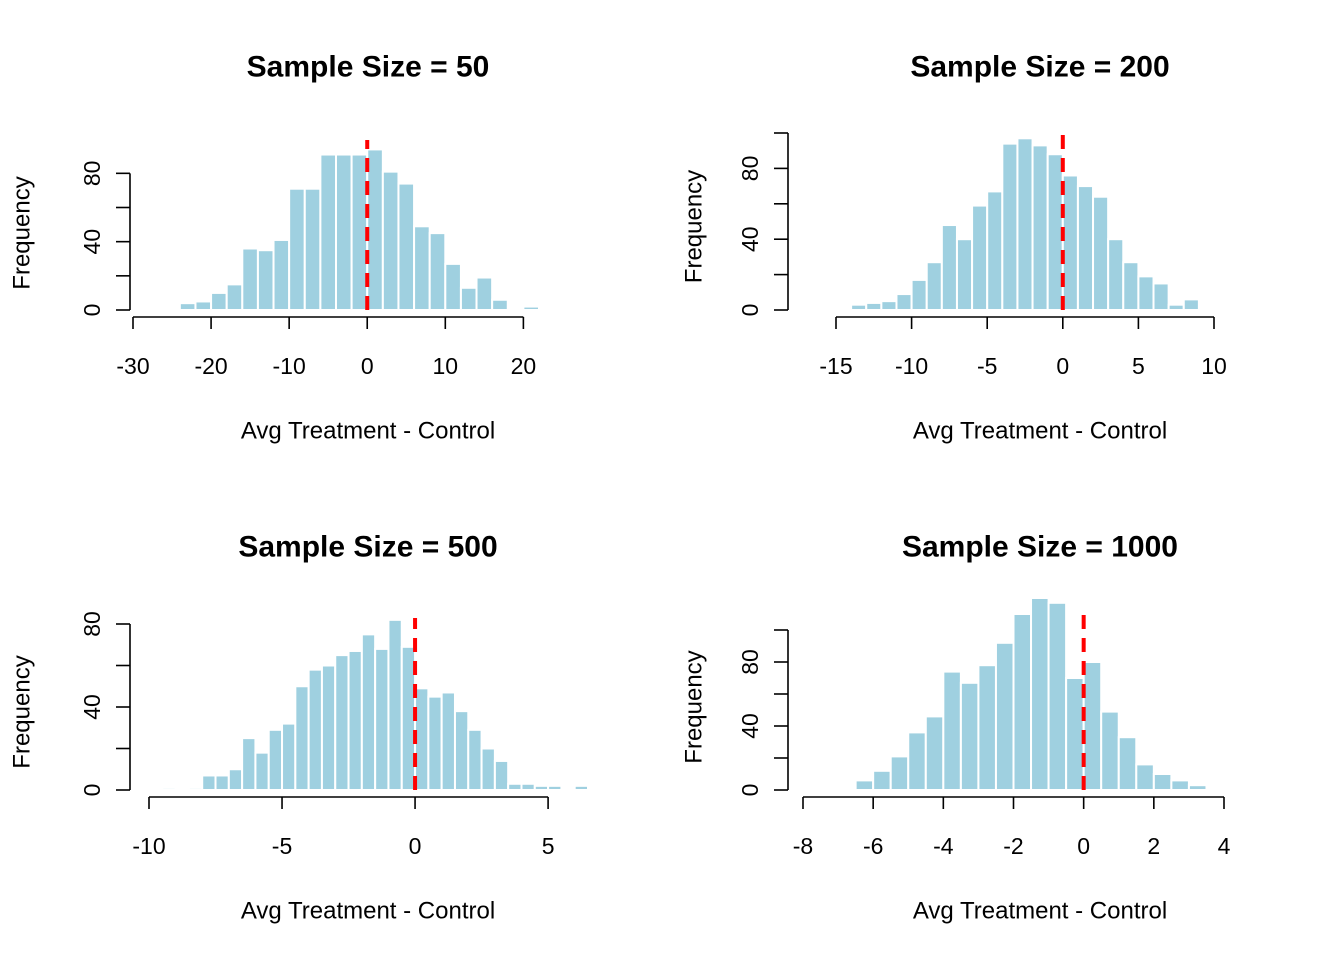 Image resolution: width=1344 pixels, height=960 pixels. What do you see at coordinates (1040, 547) in the screenshot?
I see `chart-title: Sample Size = 1000` at bounding box center [1040, 547].